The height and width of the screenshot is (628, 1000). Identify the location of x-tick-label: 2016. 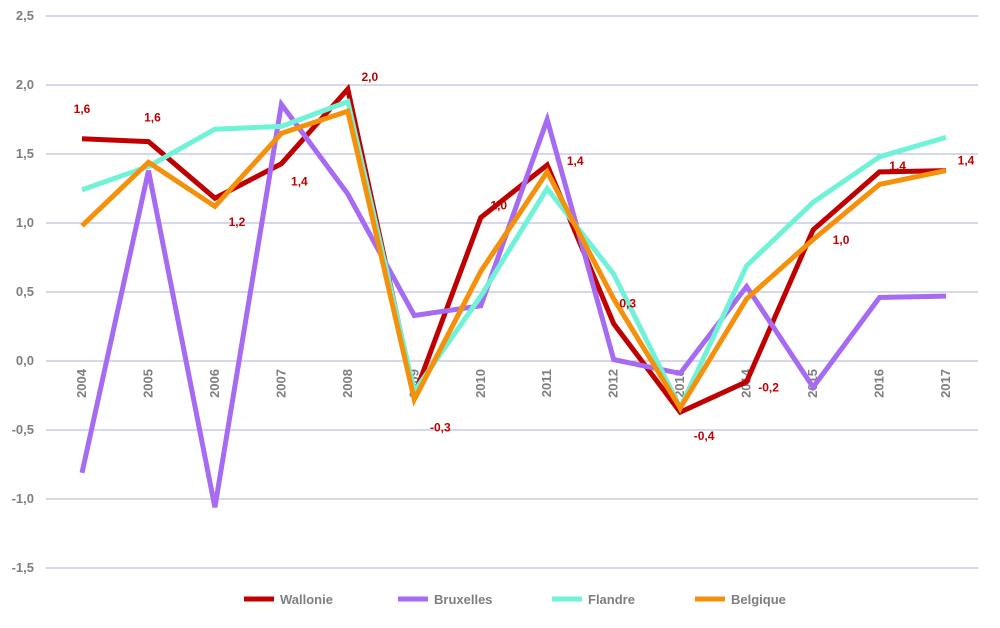
(879, 383).